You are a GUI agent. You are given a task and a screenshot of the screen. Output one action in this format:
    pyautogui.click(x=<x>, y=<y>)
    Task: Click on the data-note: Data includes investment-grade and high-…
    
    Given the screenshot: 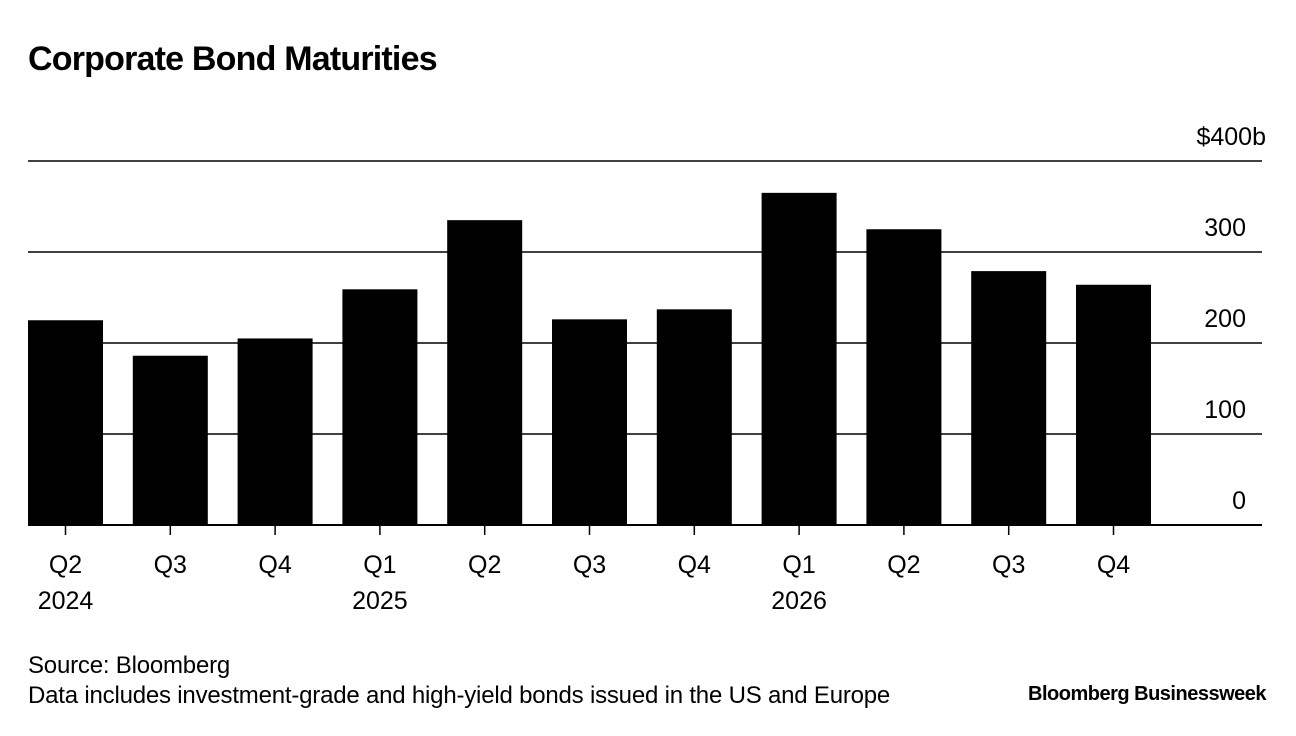 What is the action you would take?
    pyautogui.click(x=459, y=695)
    